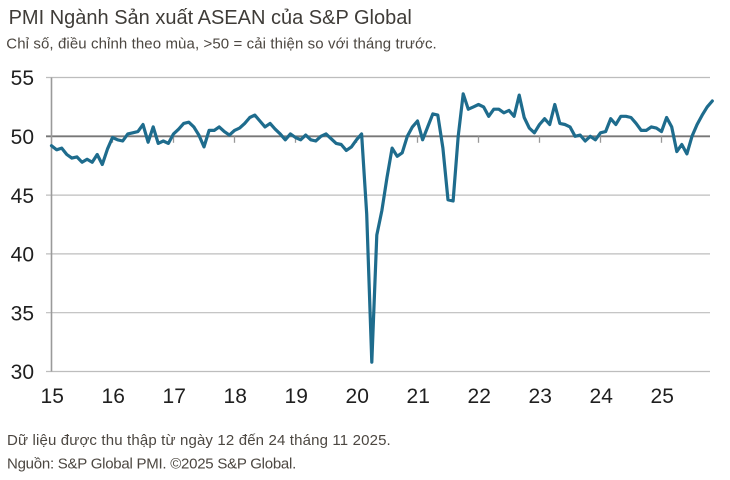  Describe the element at coordinates (540, 396) in the screenshot. I see `svg-text: 23` at that location.